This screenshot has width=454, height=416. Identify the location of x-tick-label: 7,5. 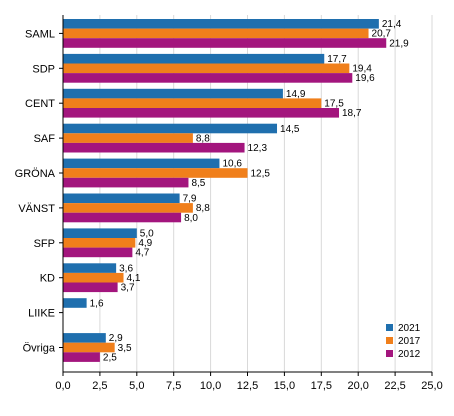
(173, 386).